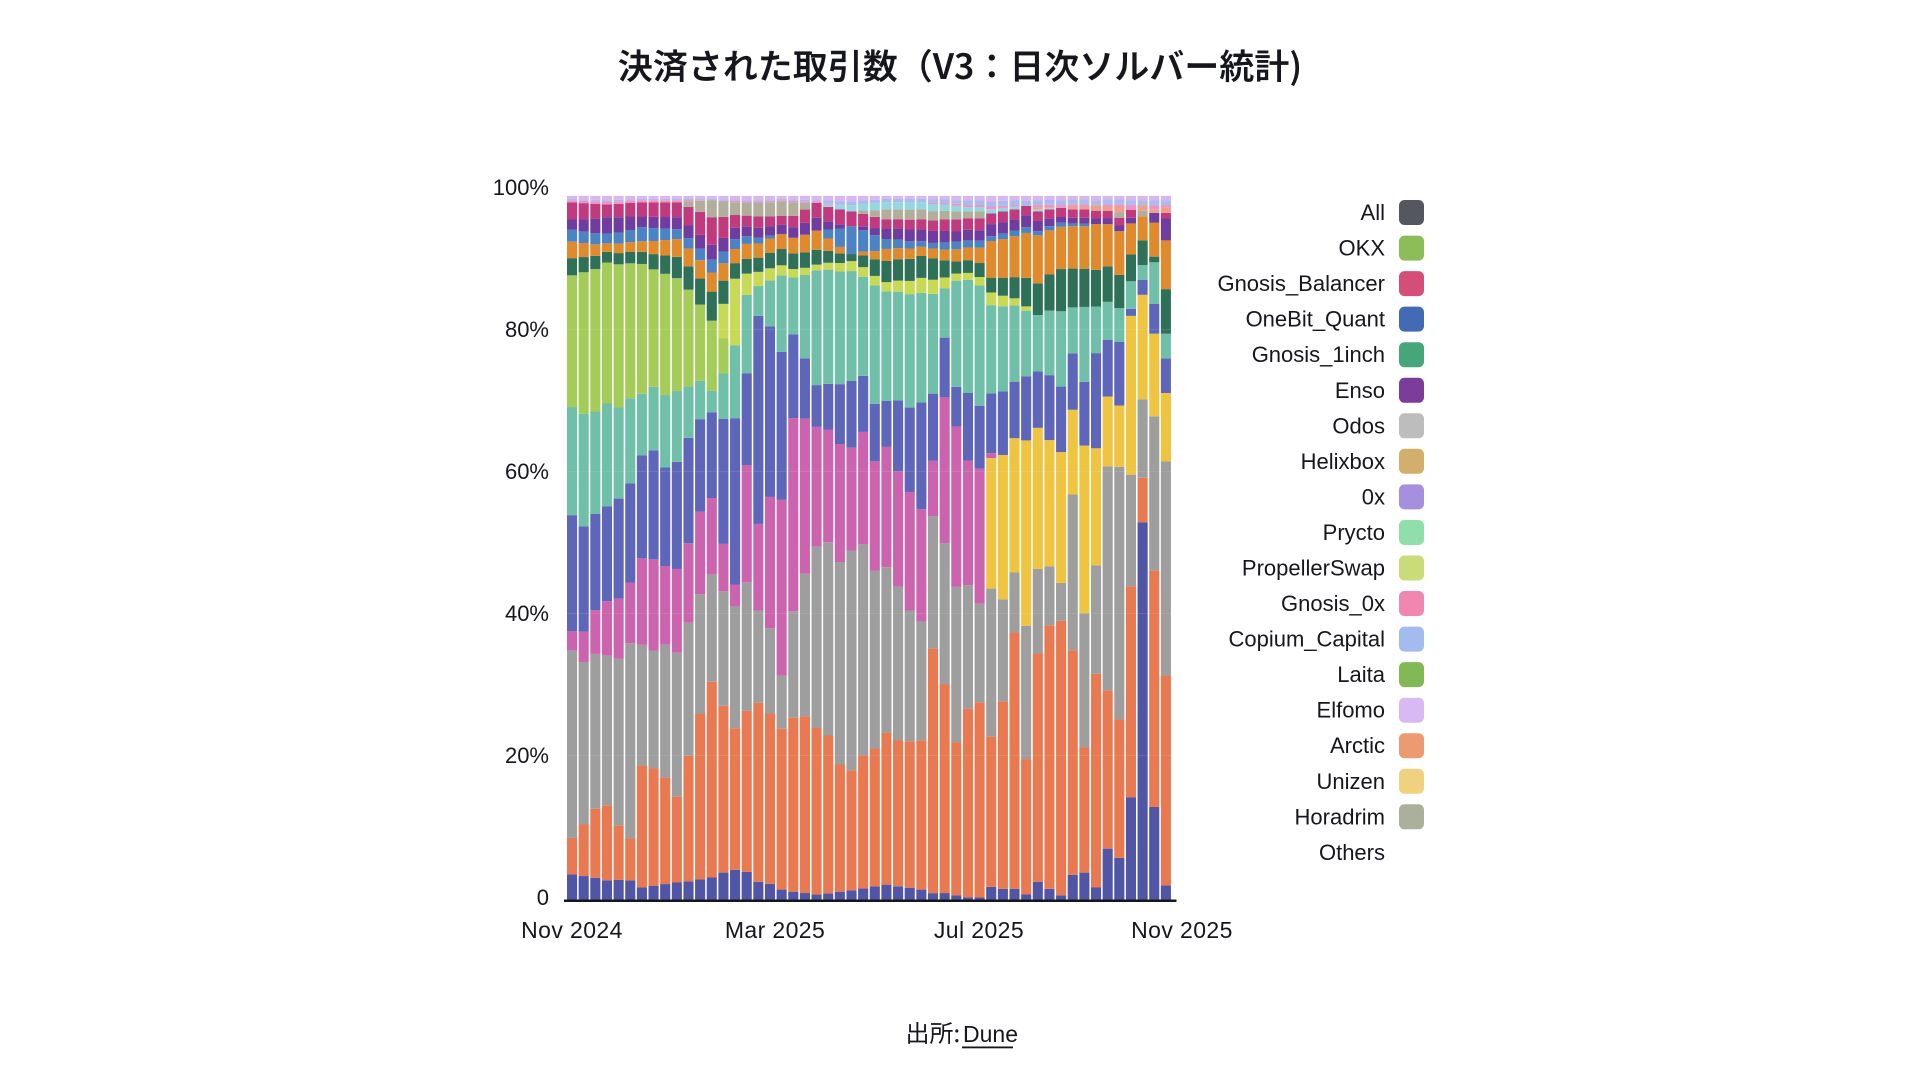  Describe the element at coordinates (979, 930) in the screenshot. I see `svg-text: Jul 2025` at that location.